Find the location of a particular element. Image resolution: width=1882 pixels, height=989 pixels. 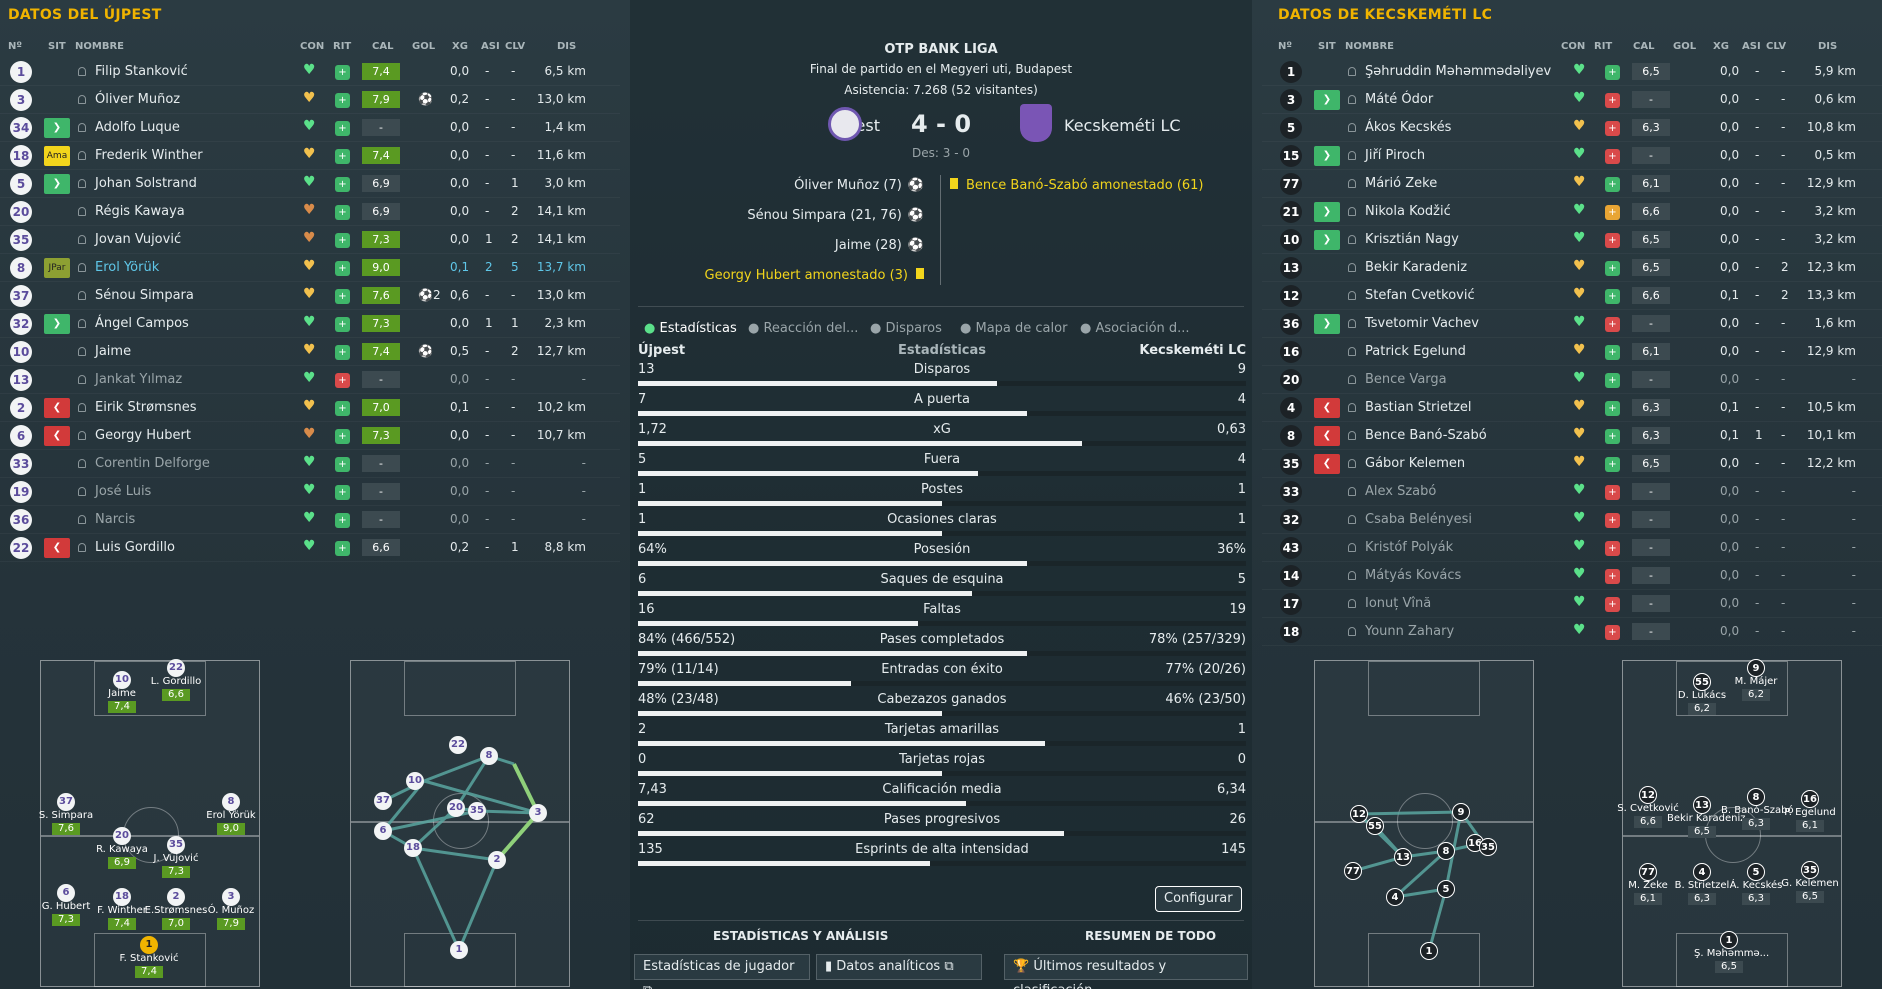

player-name: Máté Ódor is located at coordinates (1399, 99).